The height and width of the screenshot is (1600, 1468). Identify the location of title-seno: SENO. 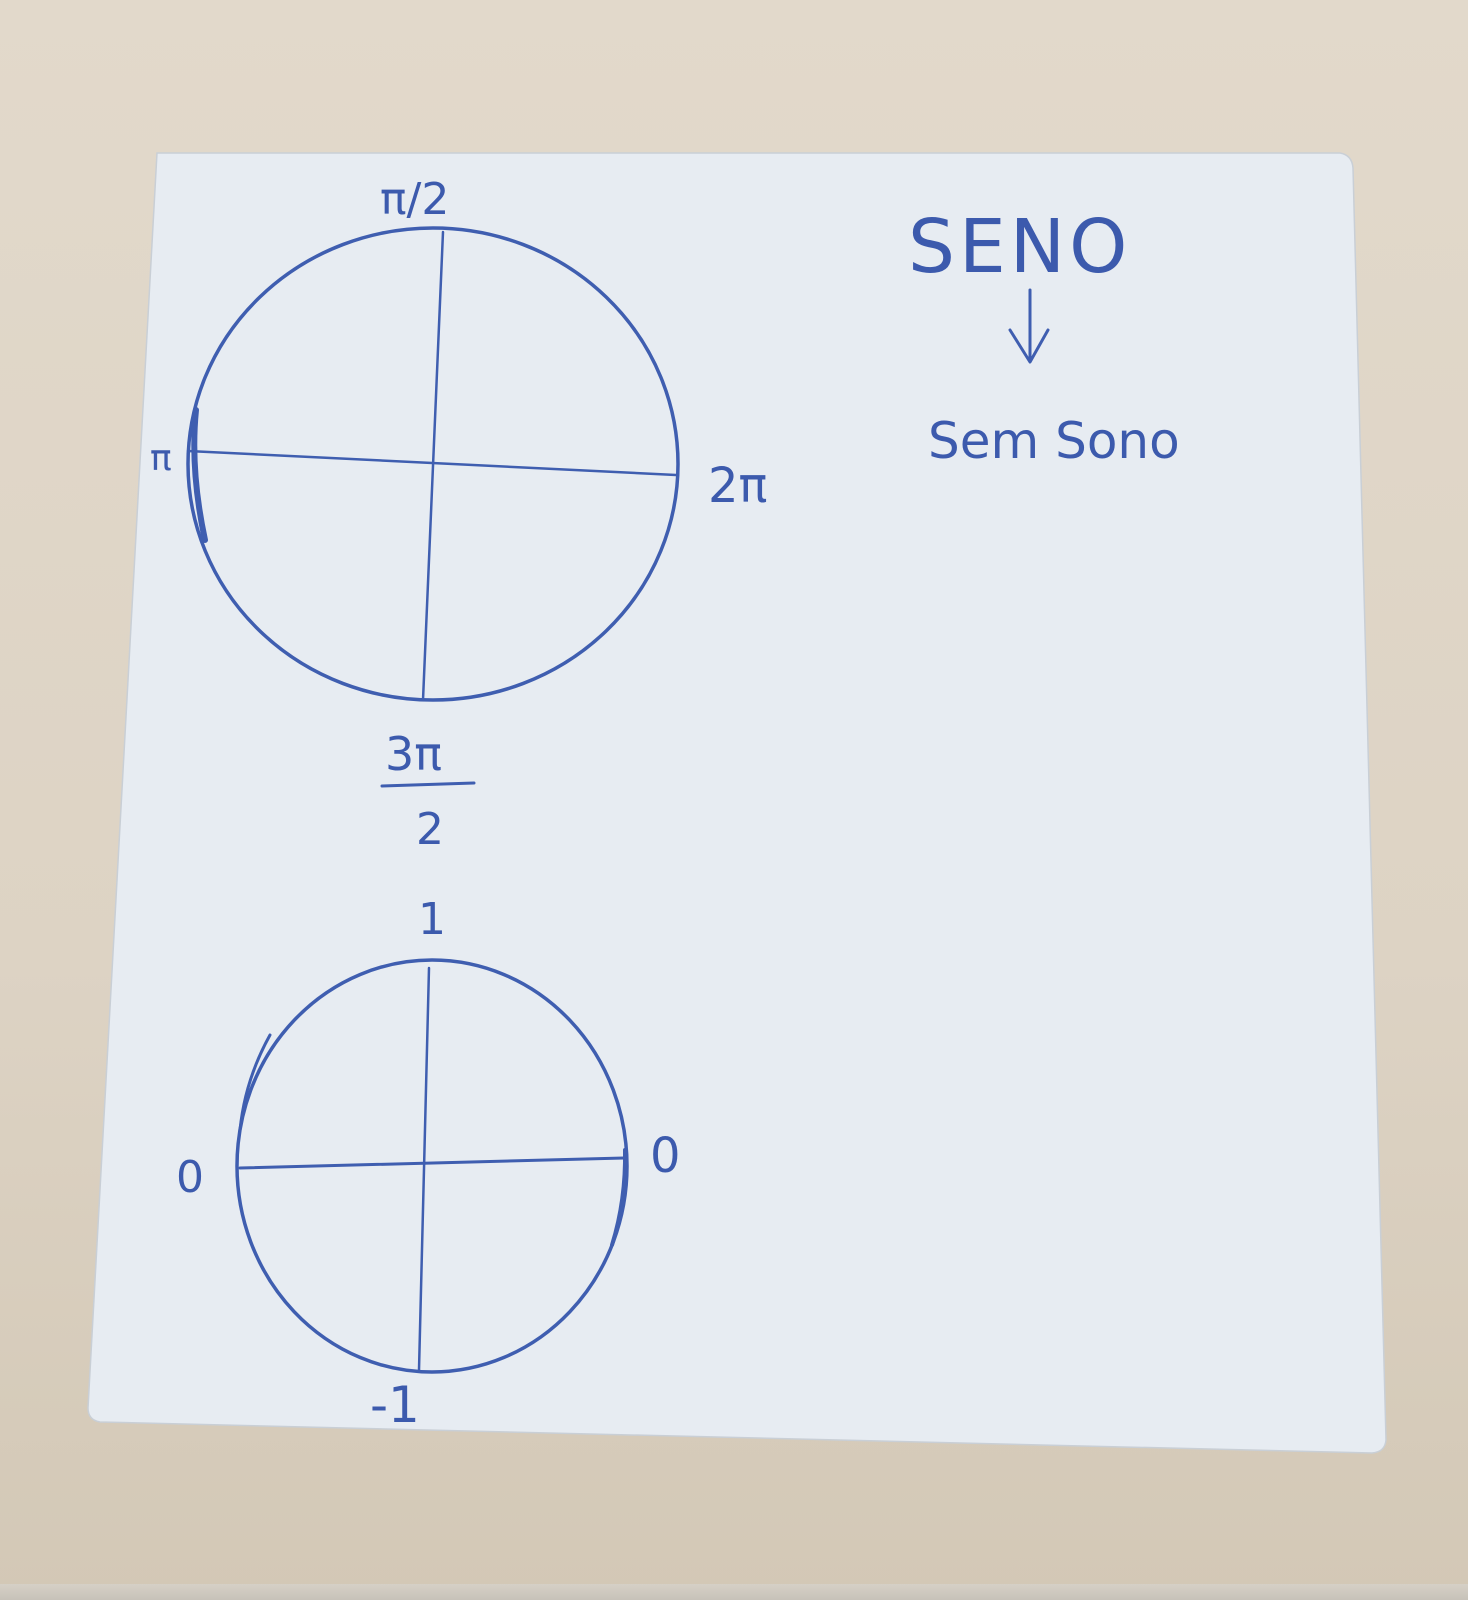
(1019, 247).